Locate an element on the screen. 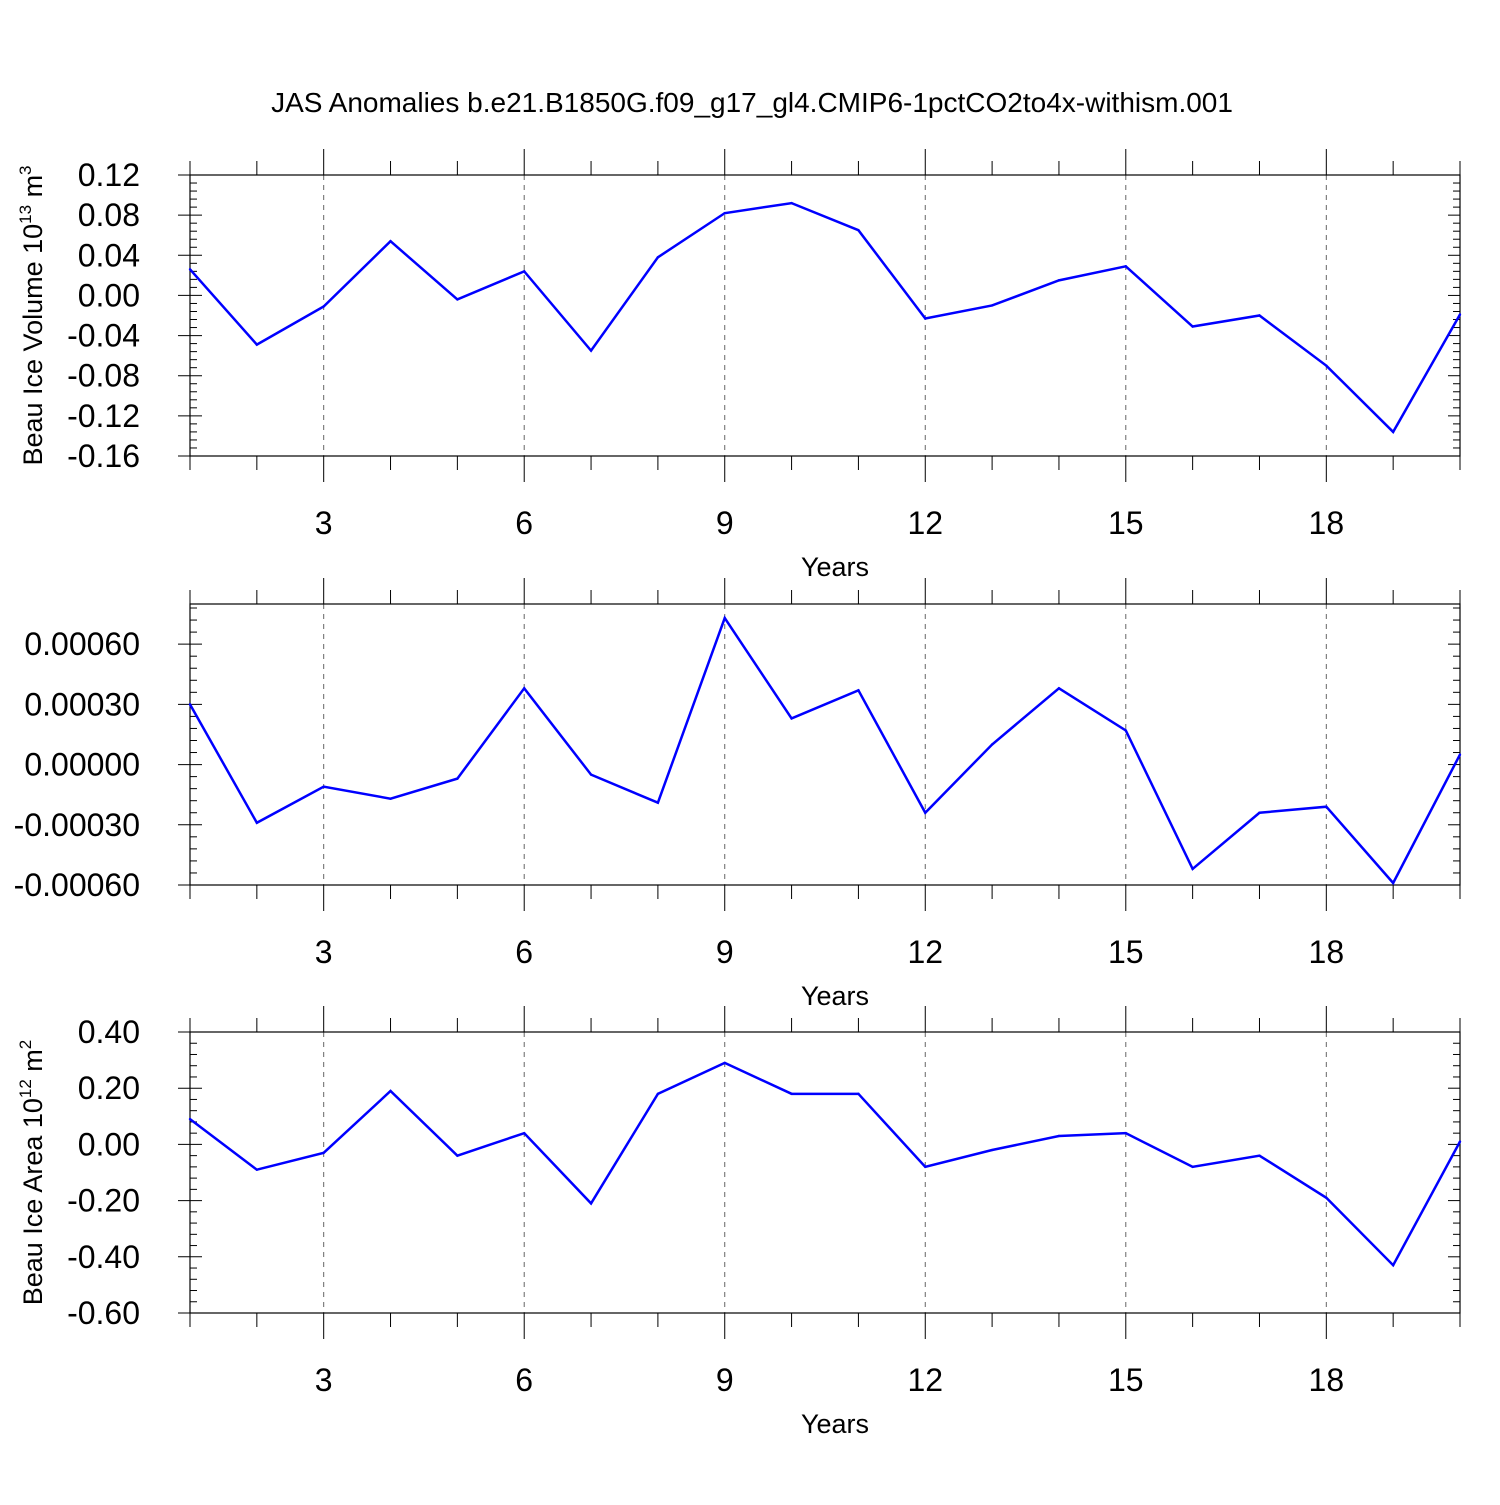  y-axis-label-unit-exponent: 2 is located at coordinates (25, 1044).